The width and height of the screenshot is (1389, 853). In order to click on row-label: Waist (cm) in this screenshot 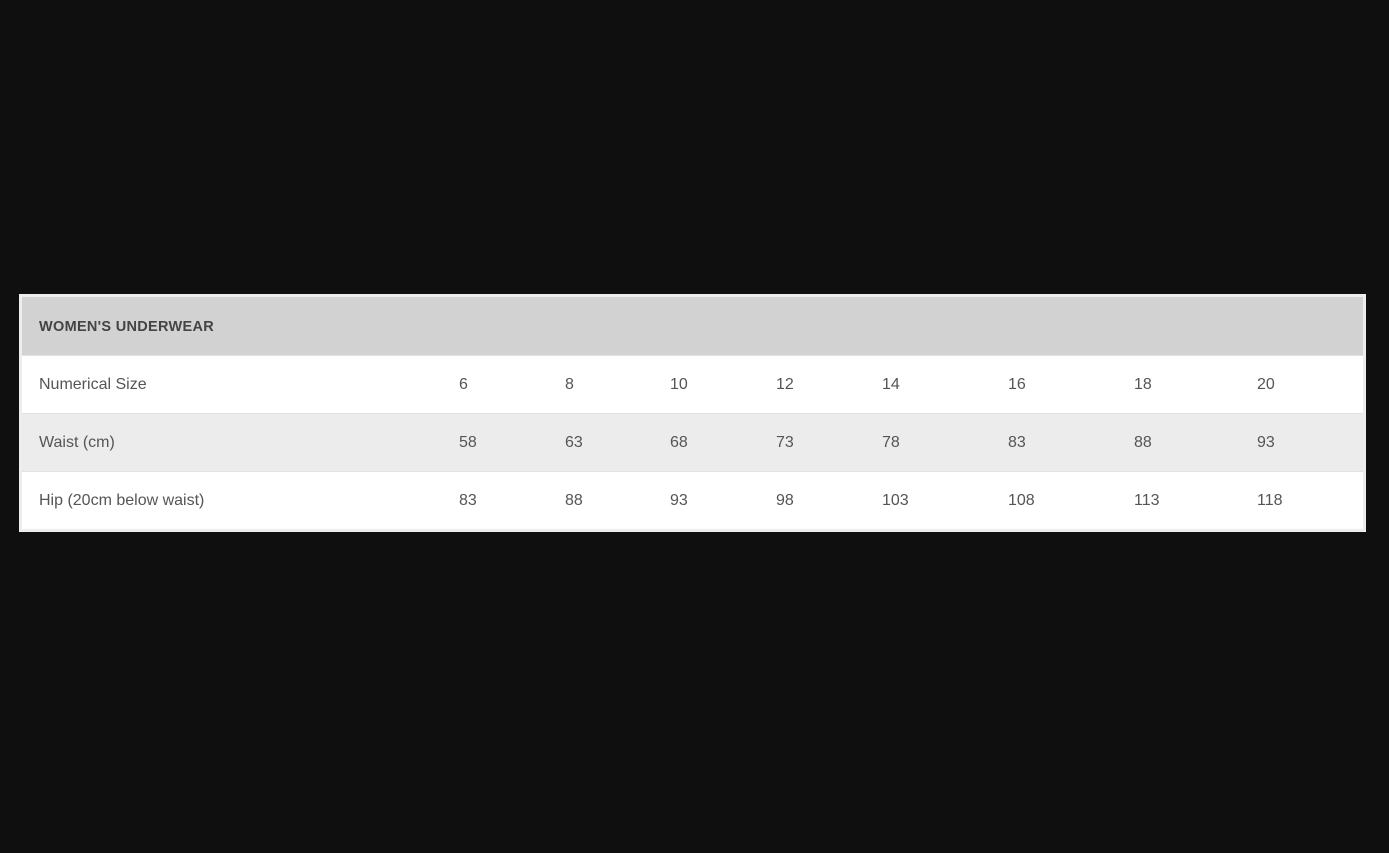, I will do `click(77, 442)`.